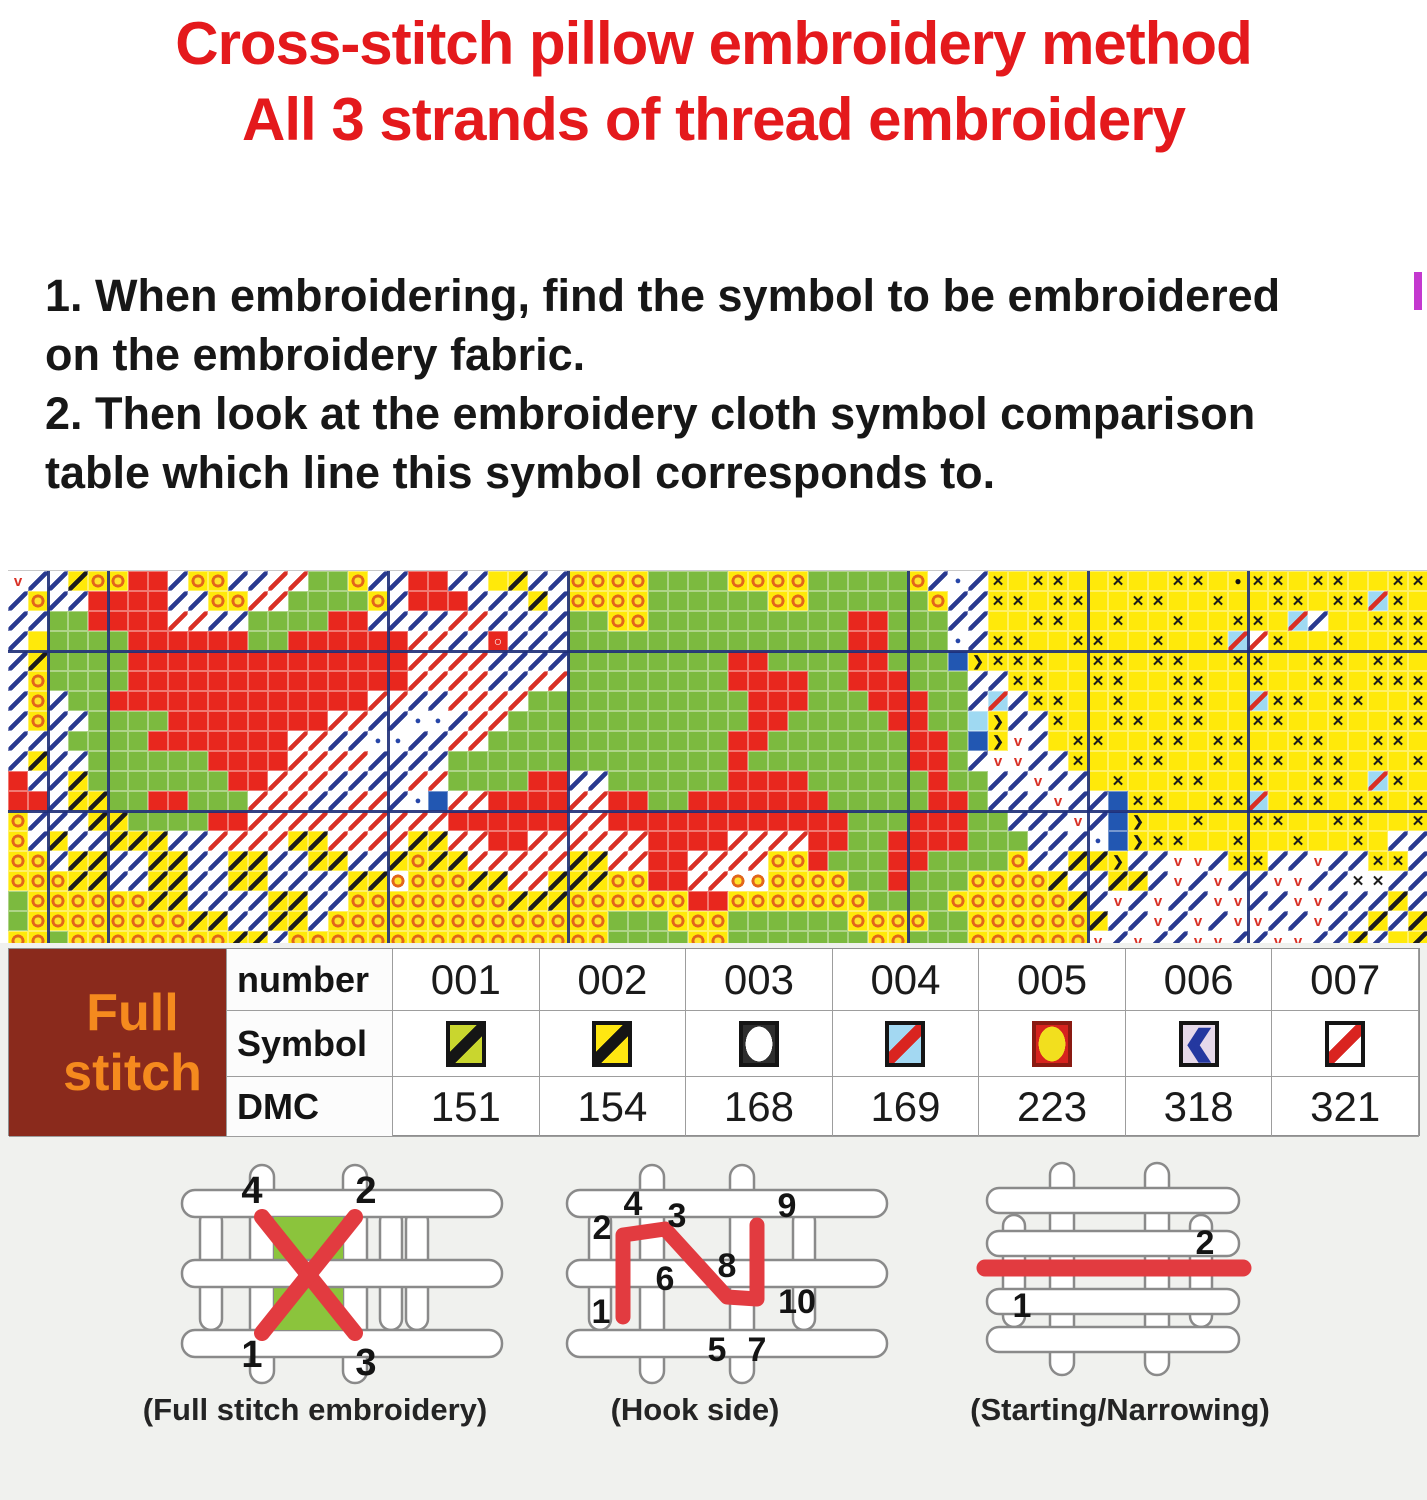  Describe the element at coordinates (466, 1107) in the screenshot. I see `symbol-dmc: 151` at that location.